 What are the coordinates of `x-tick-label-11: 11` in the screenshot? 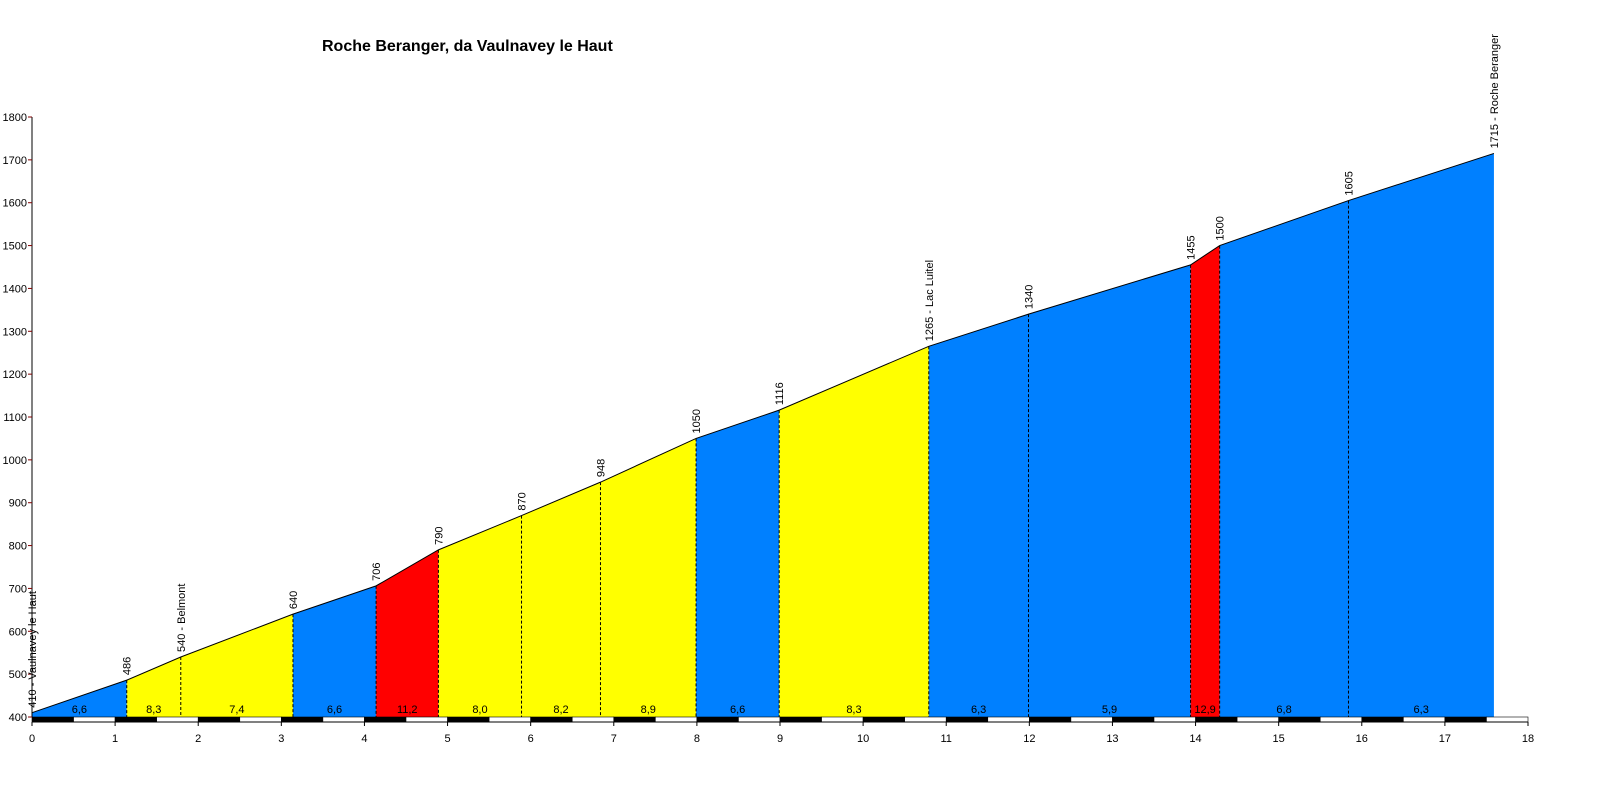 It's located at (946, 739).